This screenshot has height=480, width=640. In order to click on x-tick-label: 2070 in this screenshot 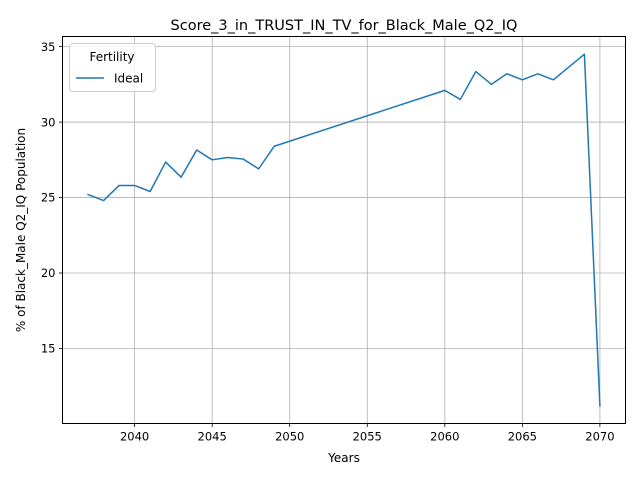, I will do `click(599, 437)`.